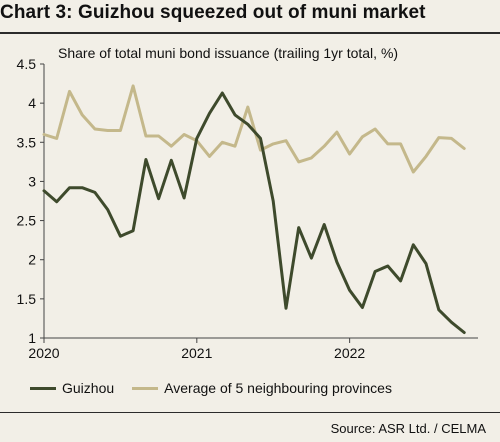 Image resolution: width=500 pixels, height=442 pixels. Describe the element at coordinates (27, 142) in the screenshot. I see `y-tick-label: 3.5` at that location.